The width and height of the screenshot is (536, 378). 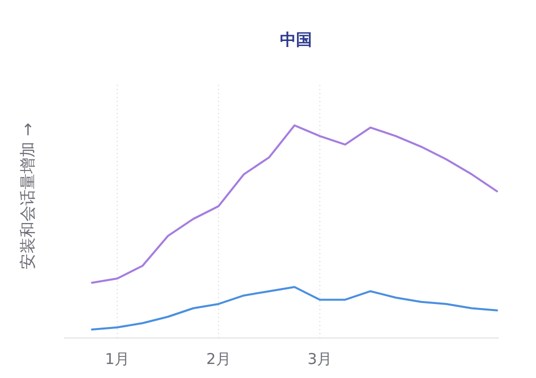 What do you see at coordinates (296, 39) in the screenshot?
I see `chart-title: 中国` at bounding box center [296, 39].